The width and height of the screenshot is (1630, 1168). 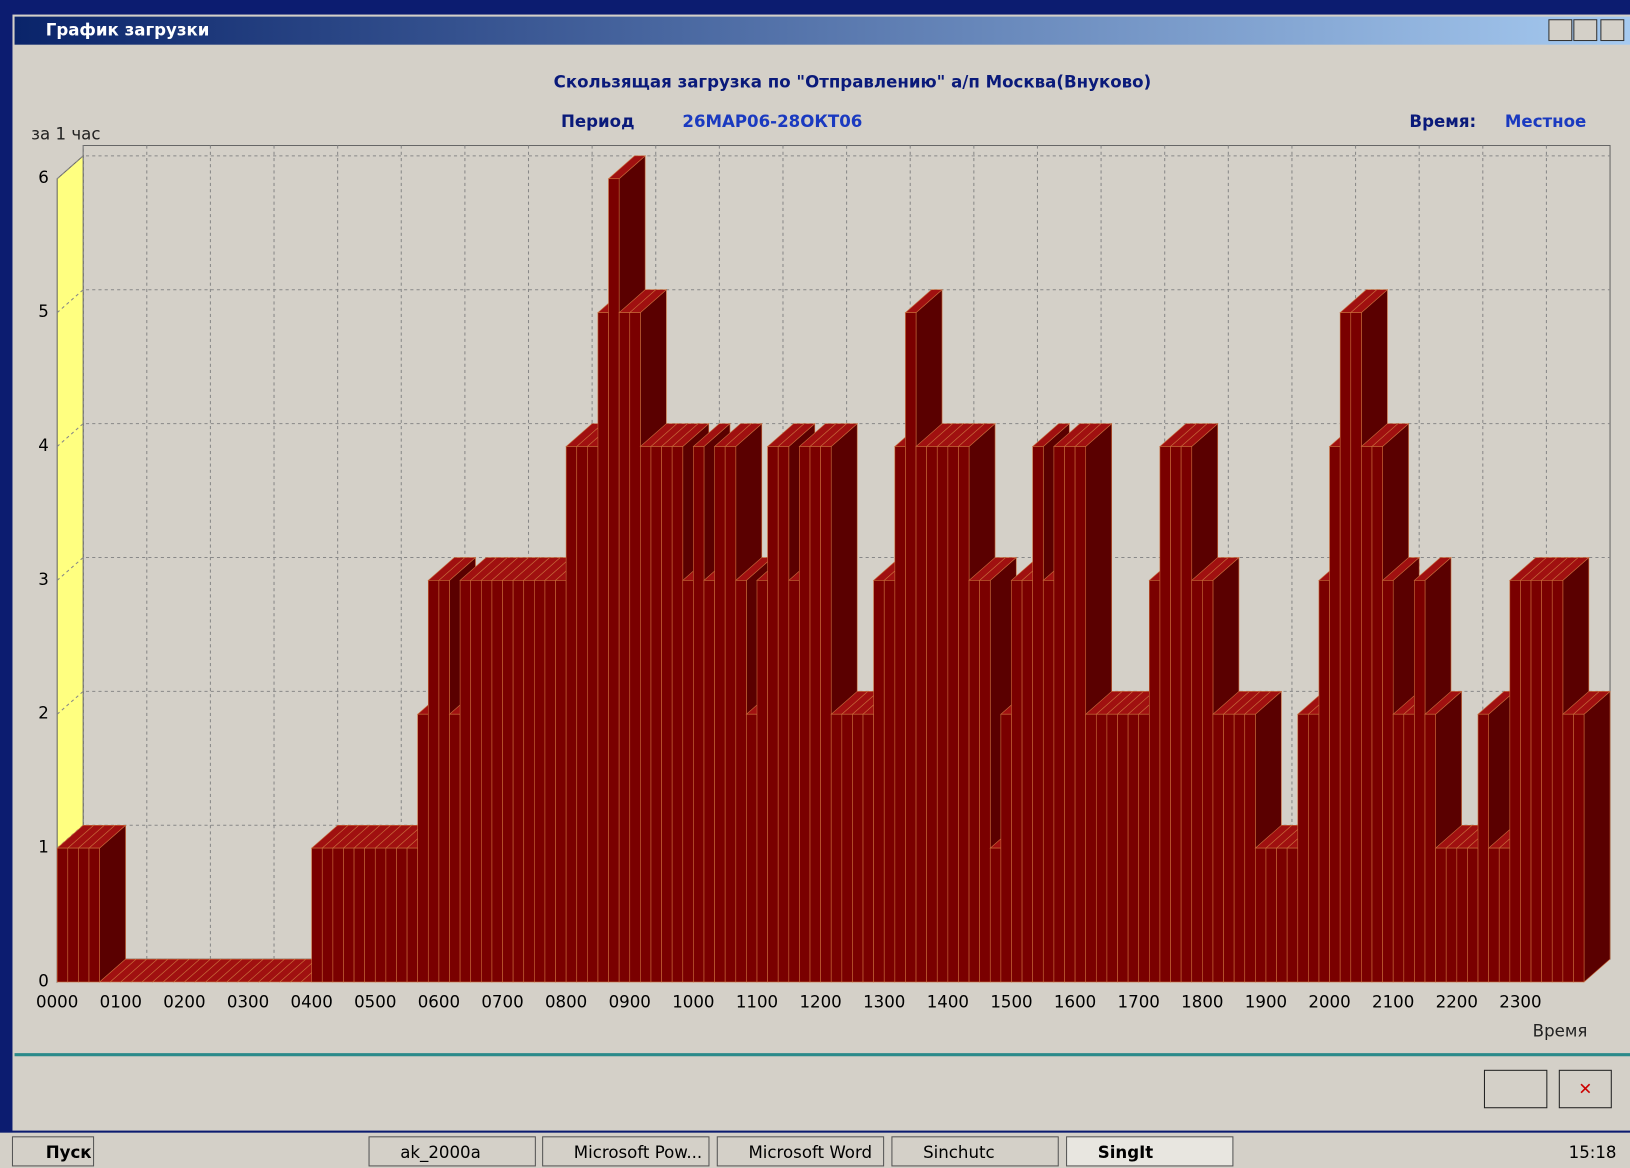 I want to click on x-axis-label: Время, so click(x=1560, y=1030).